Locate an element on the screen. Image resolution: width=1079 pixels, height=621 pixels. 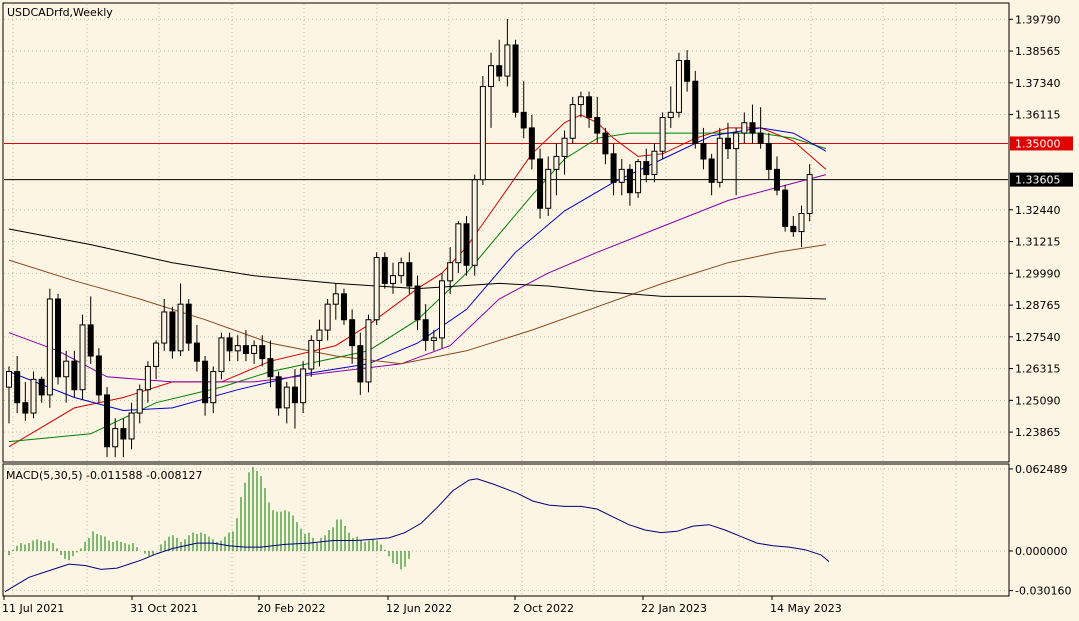
time-tick-label: 2 Oct 2022 is located at coordinates (543, 608).